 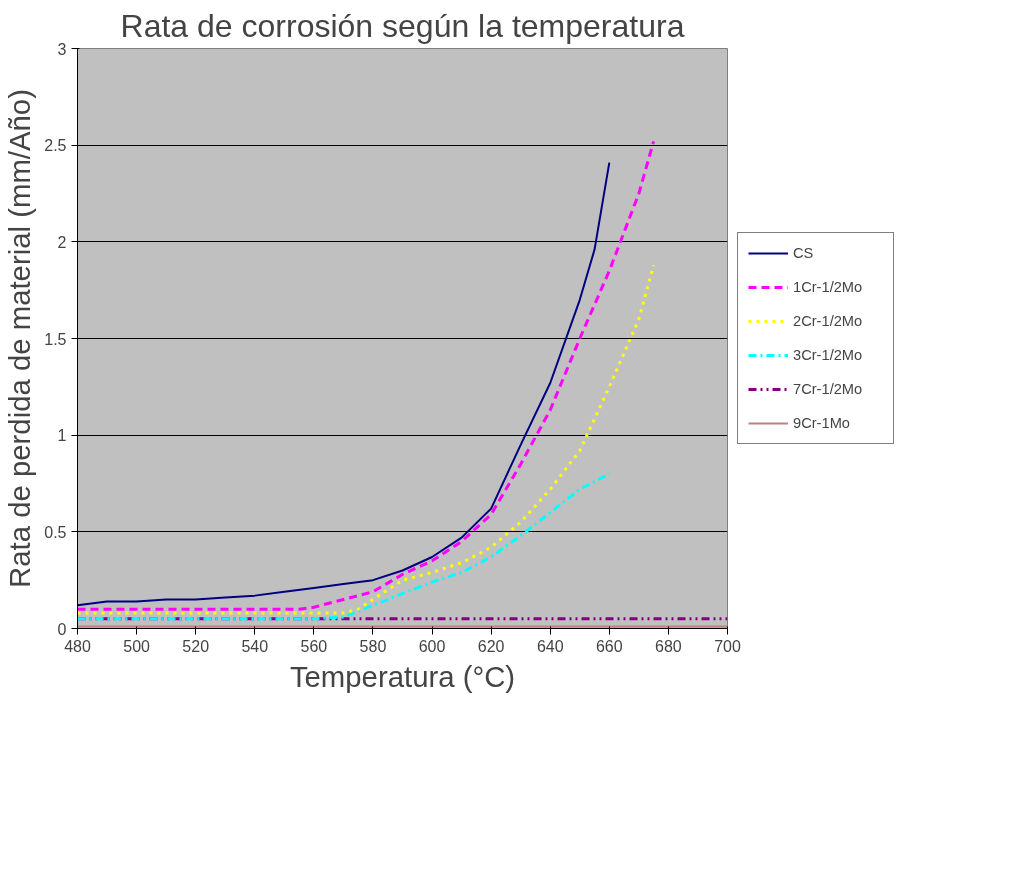 I want to click on y-axis-title: Rata de perdida de material (mm/Año), so click(x=20, y=338).